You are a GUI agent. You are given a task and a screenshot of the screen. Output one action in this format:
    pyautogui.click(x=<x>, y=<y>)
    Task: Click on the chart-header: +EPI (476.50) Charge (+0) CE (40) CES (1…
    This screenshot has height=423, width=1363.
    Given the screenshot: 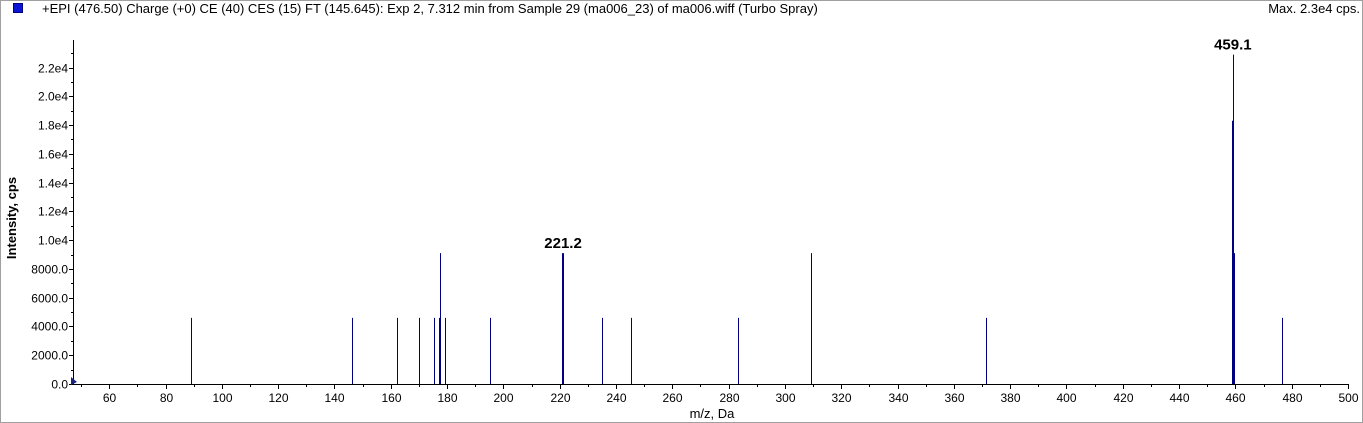 What is the action you would take?
    pyautogui.click(x=681, y=11)
    